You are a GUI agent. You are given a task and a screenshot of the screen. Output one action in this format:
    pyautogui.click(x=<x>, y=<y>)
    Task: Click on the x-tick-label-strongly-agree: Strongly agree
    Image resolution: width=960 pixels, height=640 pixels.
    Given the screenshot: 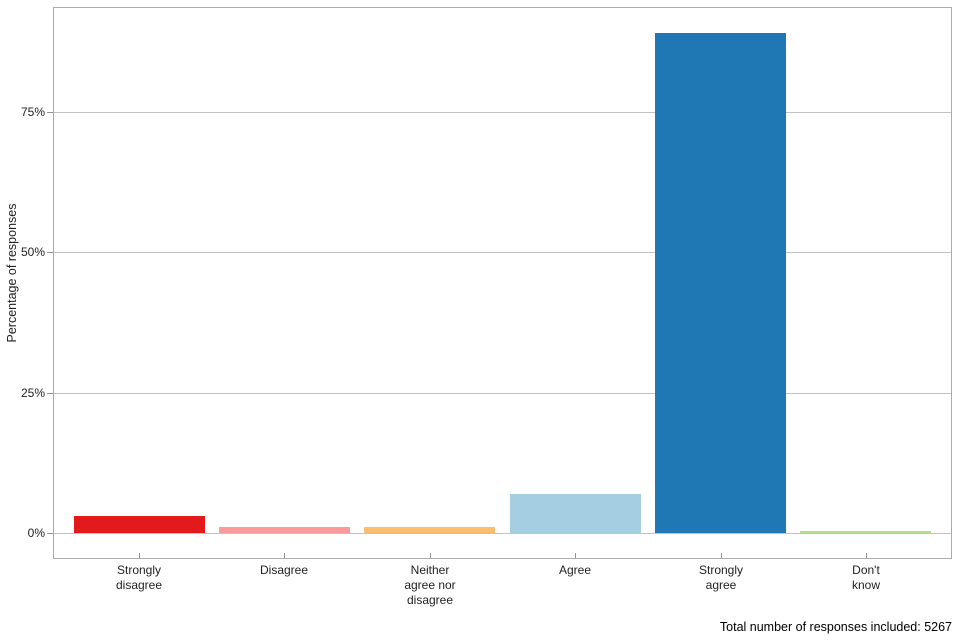 What is the action you would take?
    pyautogui.click(x=721, y=577)
    